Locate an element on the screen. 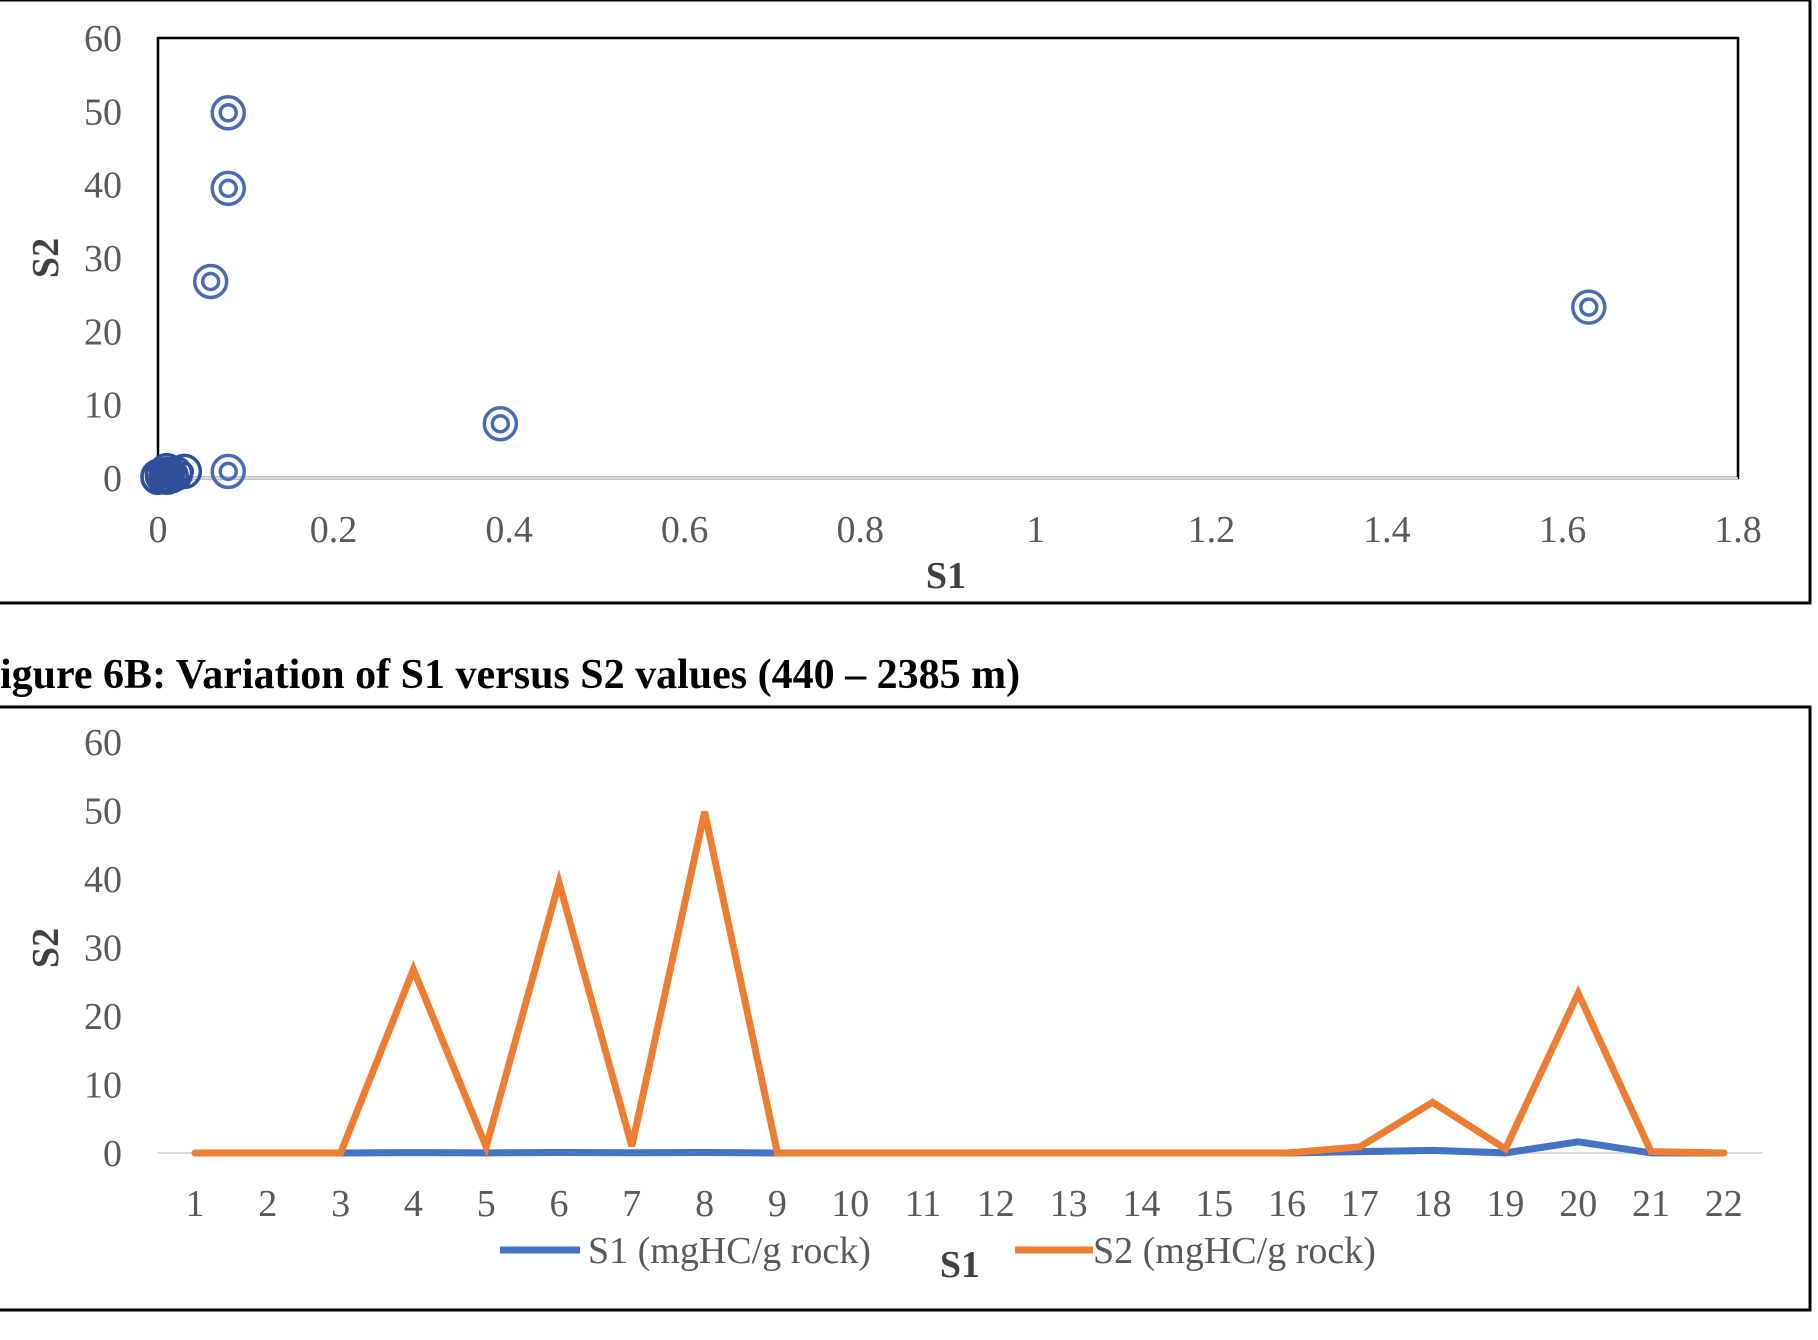 This screenshot has width=1818, height=1340. scatter-x-axis-title: S1 is located at coordinates (946, 576).